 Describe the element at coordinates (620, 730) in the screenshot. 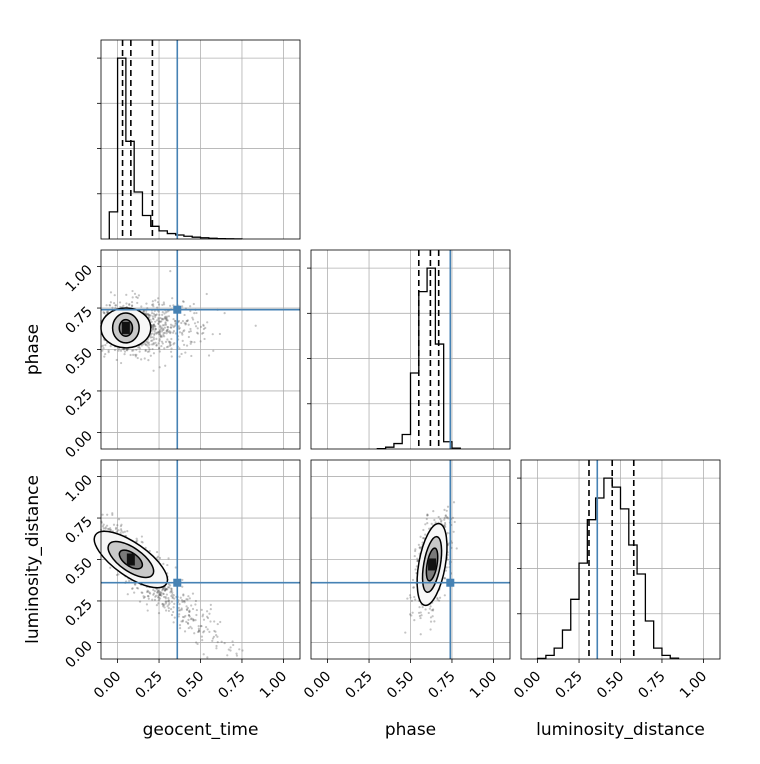

I see `x-axis-label-luminosity_distance: luminosity_distance` at that location.